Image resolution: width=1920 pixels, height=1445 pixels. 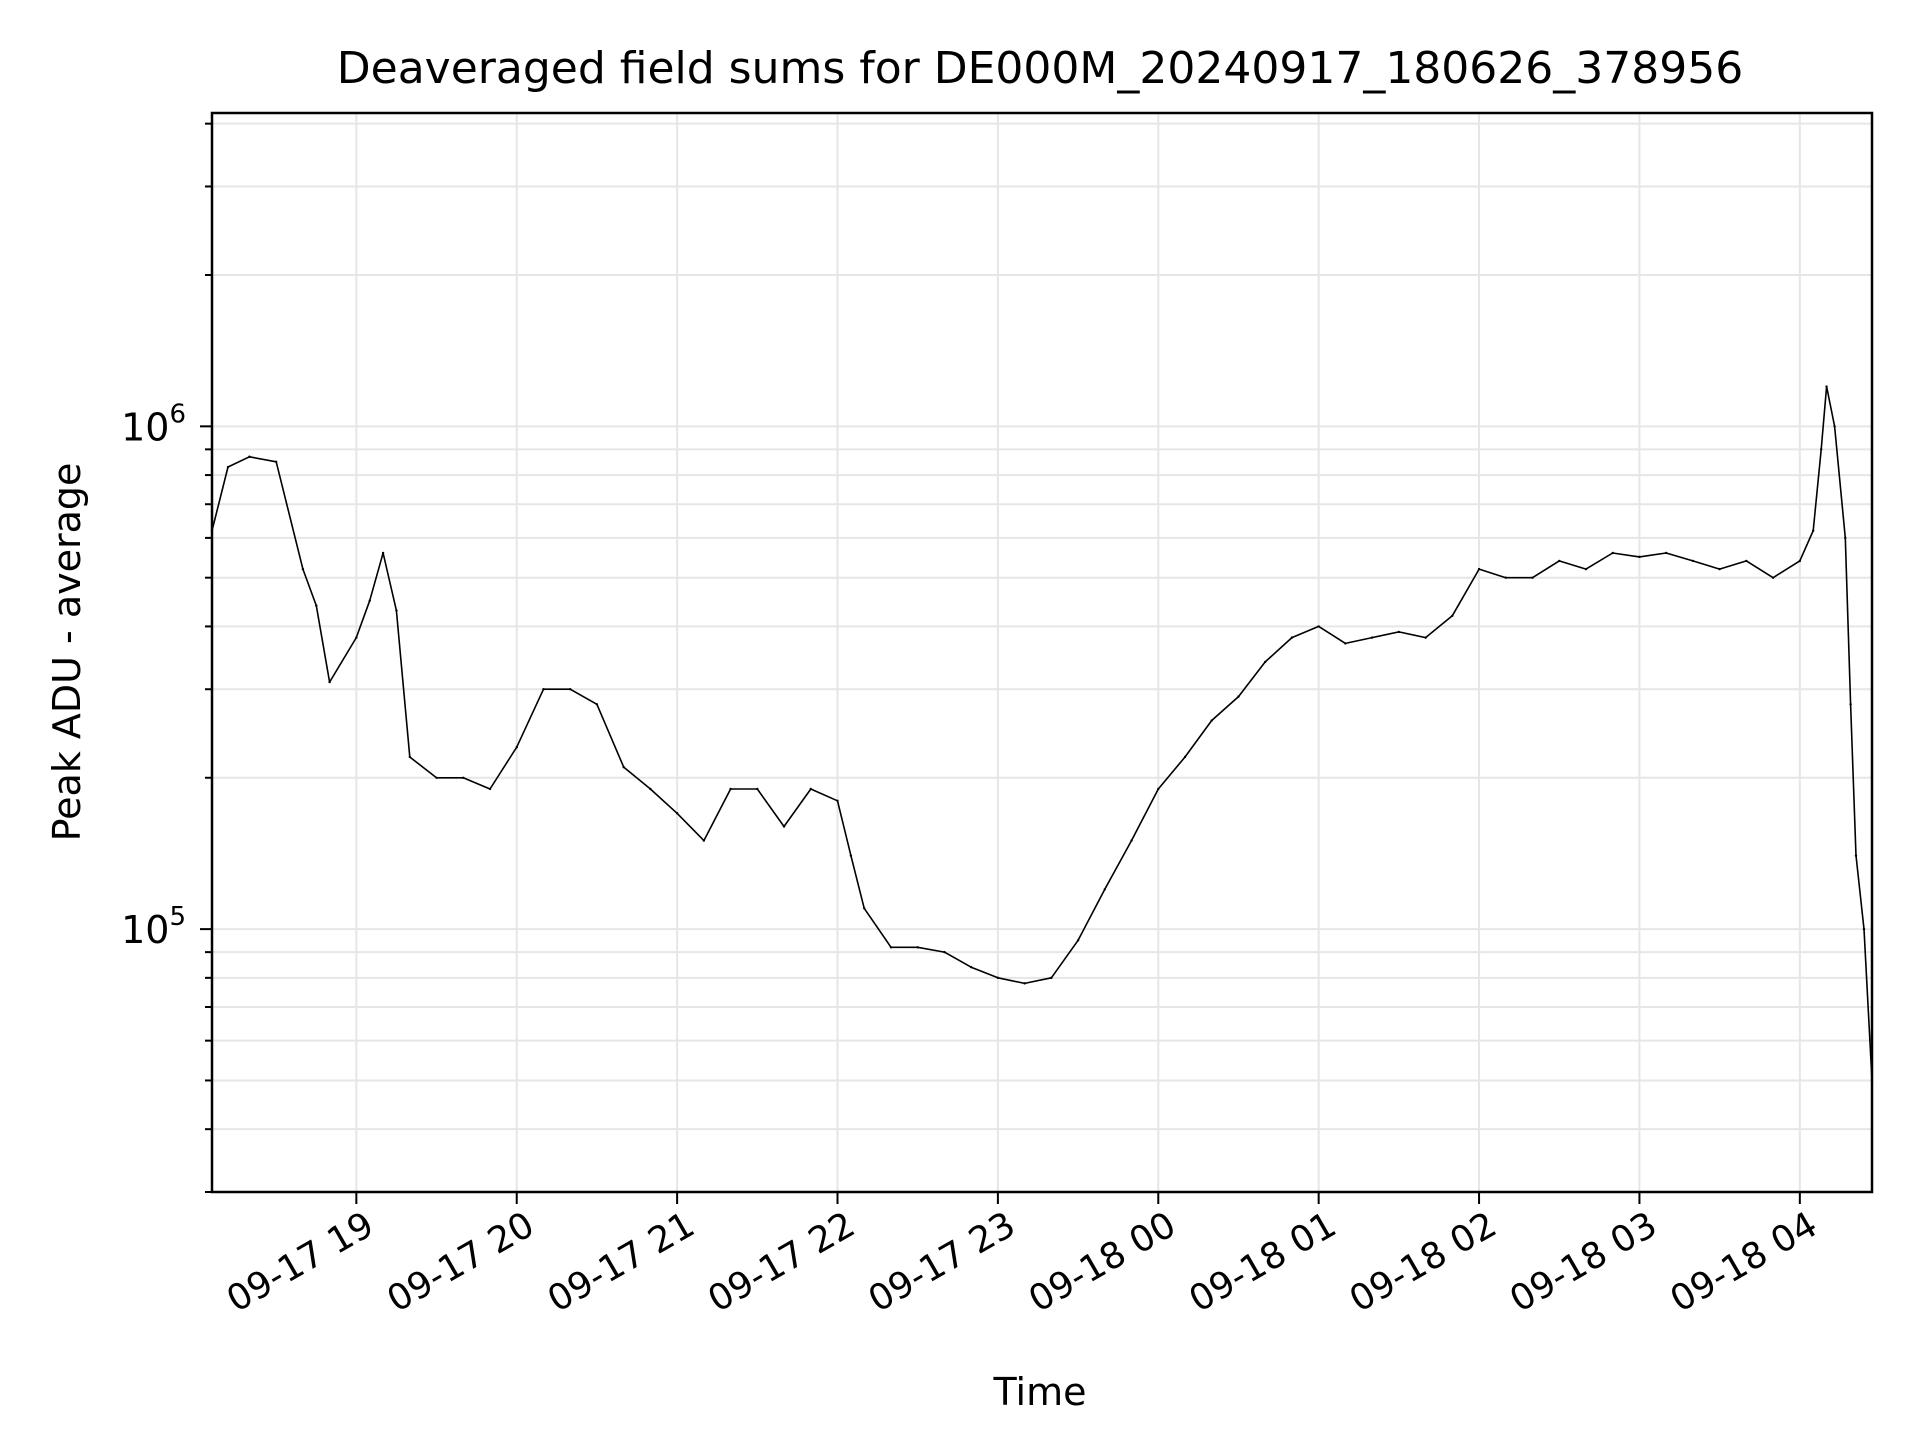 I want to click on y-tick-label: 10⁶, so click(x=153, y=424).